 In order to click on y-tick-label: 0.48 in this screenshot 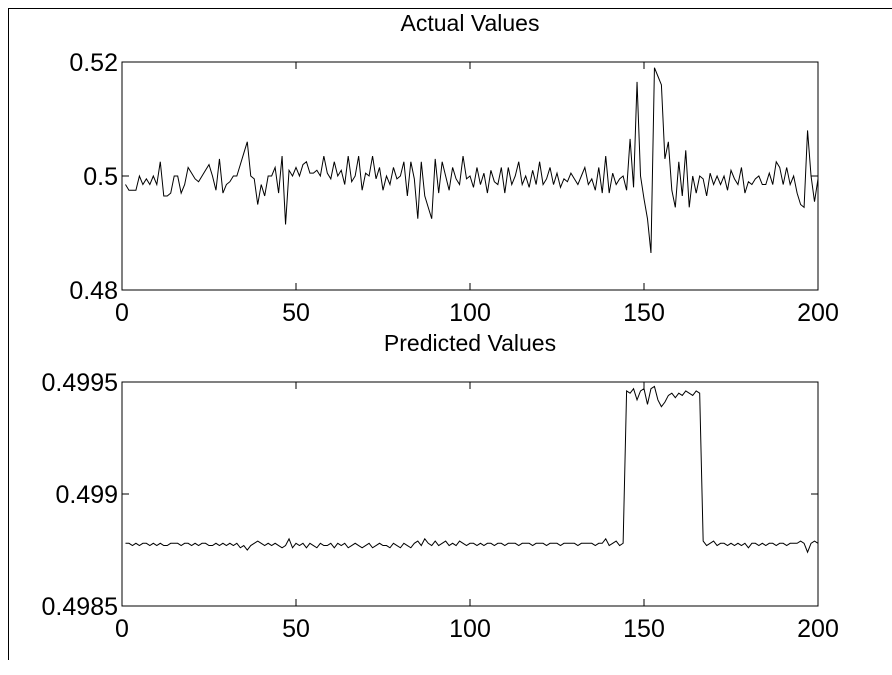, I will do `click(93, 291)`.